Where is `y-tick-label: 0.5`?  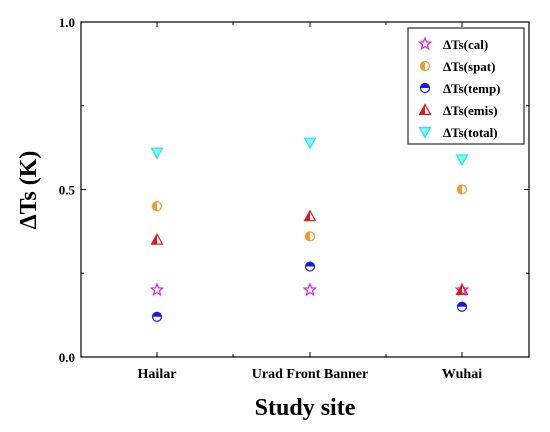 y-tick-label: 0.5 is located at coordinates (67, 190).